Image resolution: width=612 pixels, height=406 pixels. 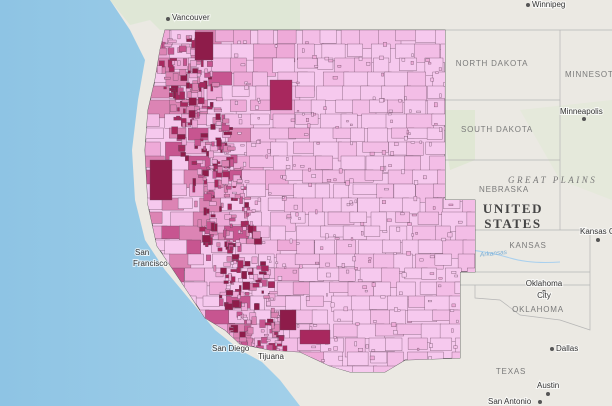 I want to click on city-label: Minneapolis, so click(x=581, y=111).